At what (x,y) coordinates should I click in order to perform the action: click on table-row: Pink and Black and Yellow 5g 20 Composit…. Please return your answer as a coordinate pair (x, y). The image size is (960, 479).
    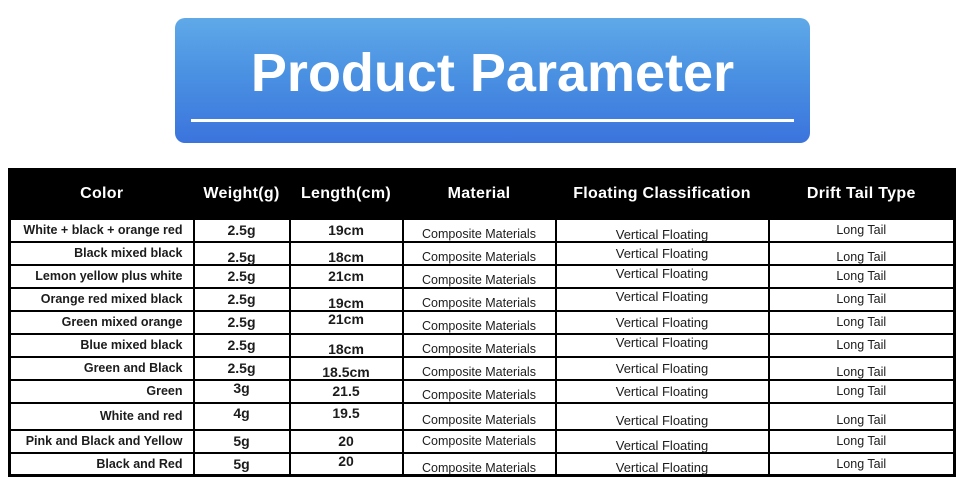
    Looking at the image, I should click on (482, 441).